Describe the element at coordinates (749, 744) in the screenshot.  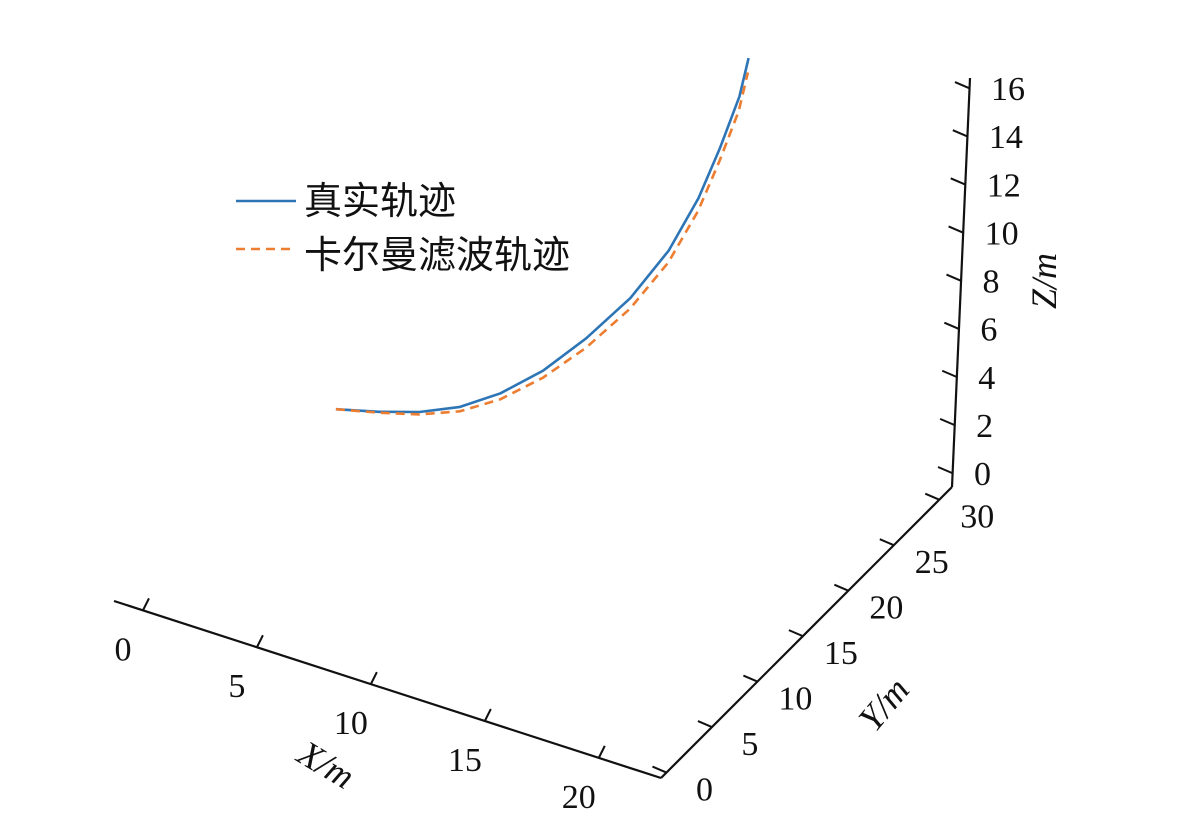
I see `y-tick-label: 5` at that location.